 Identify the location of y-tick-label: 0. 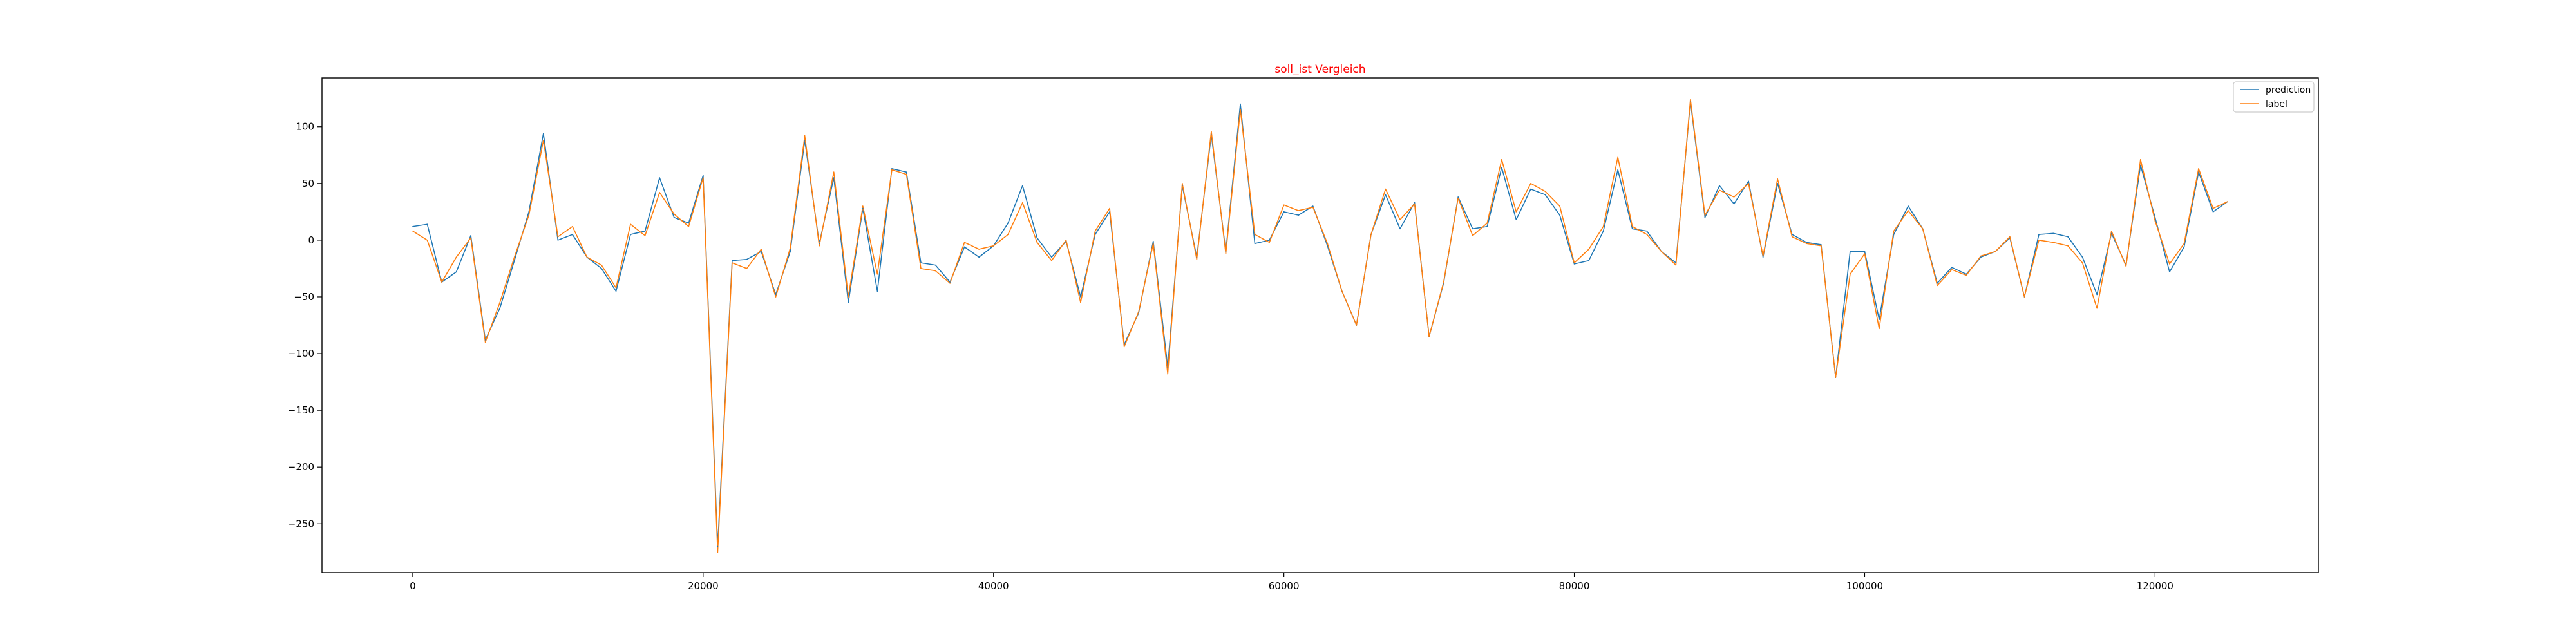
(311, 240).